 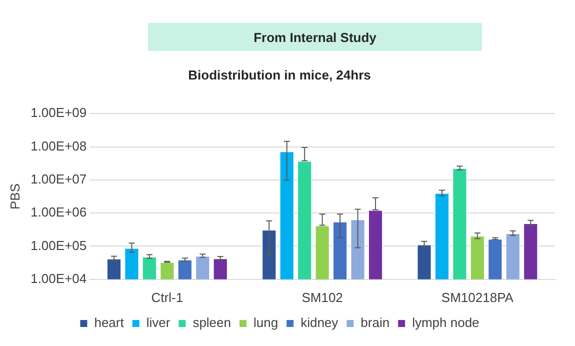 What do you see at coordinates (167, 297) in the screenshot?
I see `x-tick-label: Ctrl-1` at bounding box center [167, 297].